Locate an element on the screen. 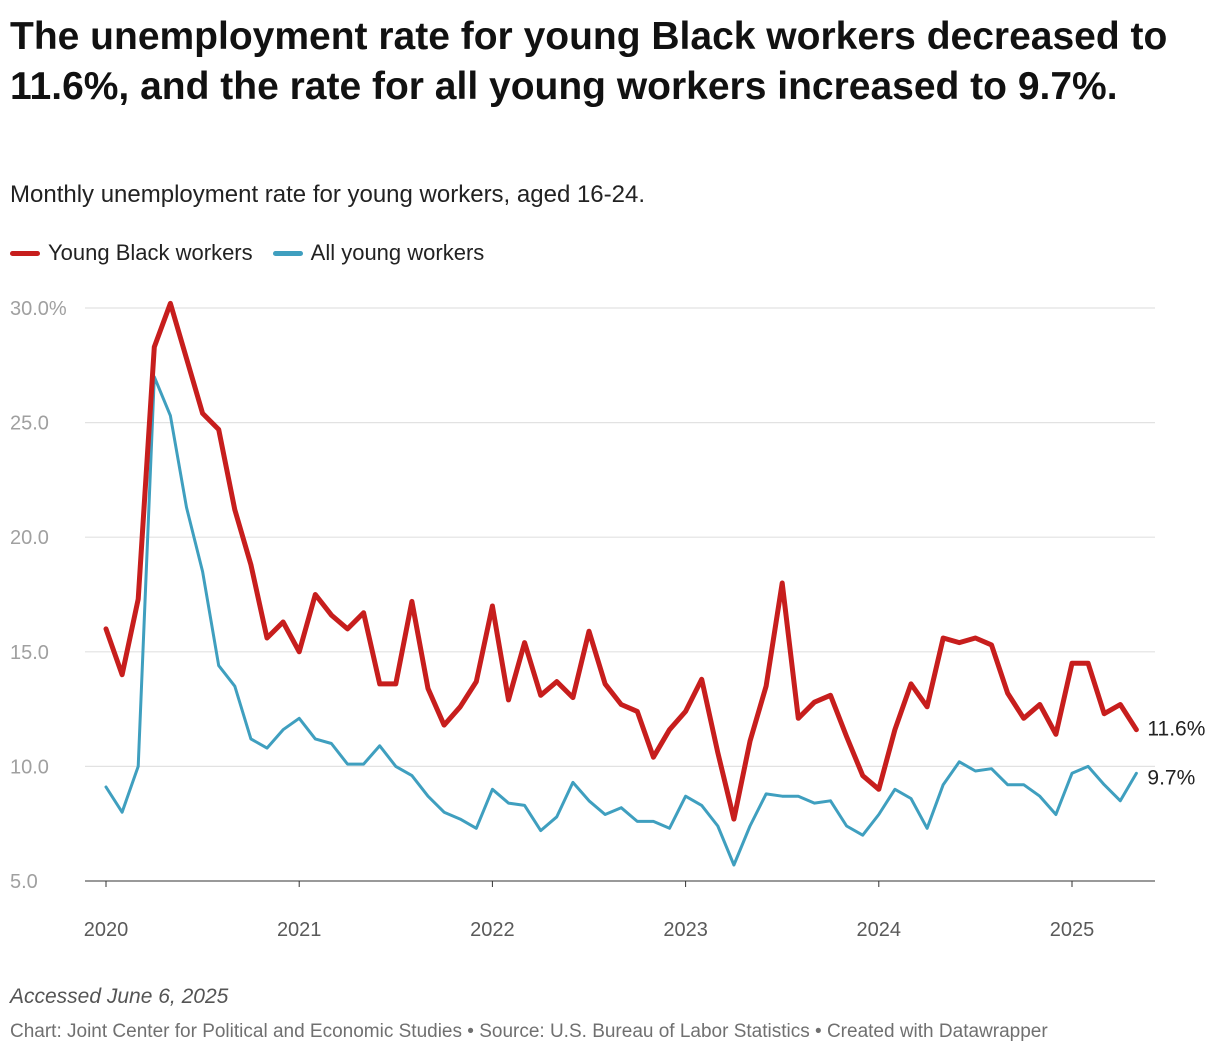 The width and height of the screenshot is (1220, 1058). legend-swatch-young-black-workers is located at coordinates (25, 253).